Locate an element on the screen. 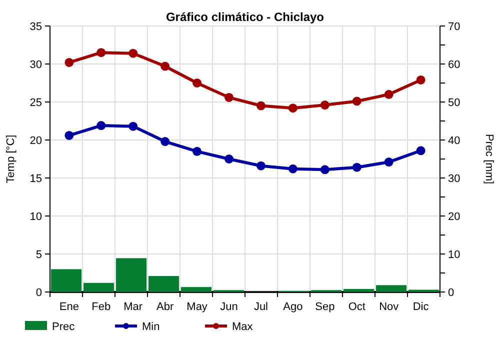  y-axis-title: Temp [°C] is located at coordinates (11, 159).